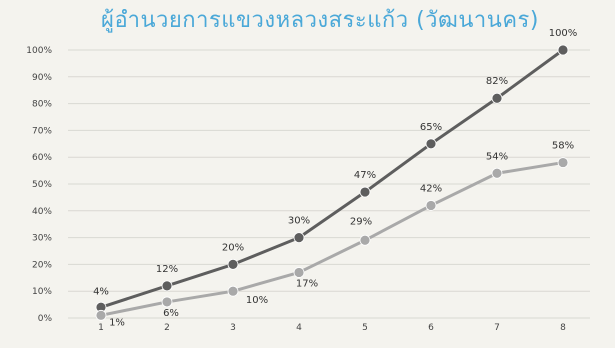 This screenshot has height=348, width=615. What do you see at coordinates (497, 328) in the screenshot?
I see `x-tick-label: 7` at bounding box center [497, 328].